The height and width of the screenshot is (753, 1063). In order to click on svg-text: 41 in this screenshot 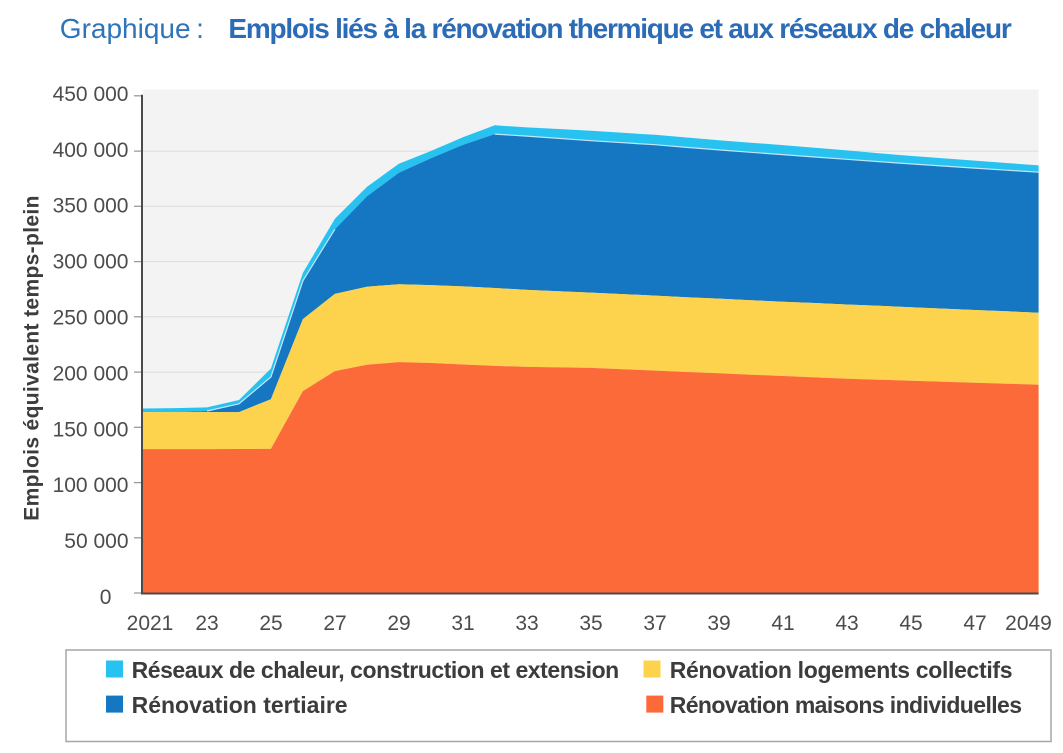, I will do `click(782, 623)`.